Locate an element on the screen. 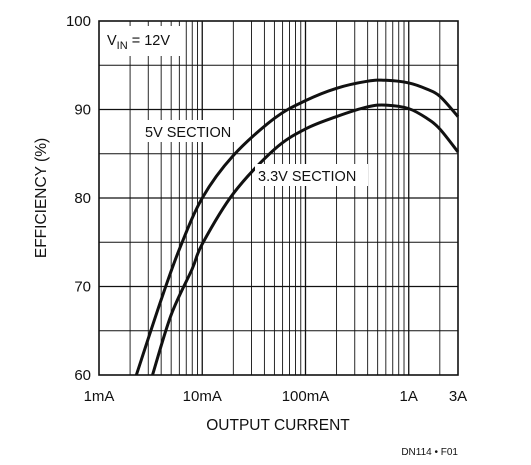  series-label-5v-bg is located at coordinates (191, 131).